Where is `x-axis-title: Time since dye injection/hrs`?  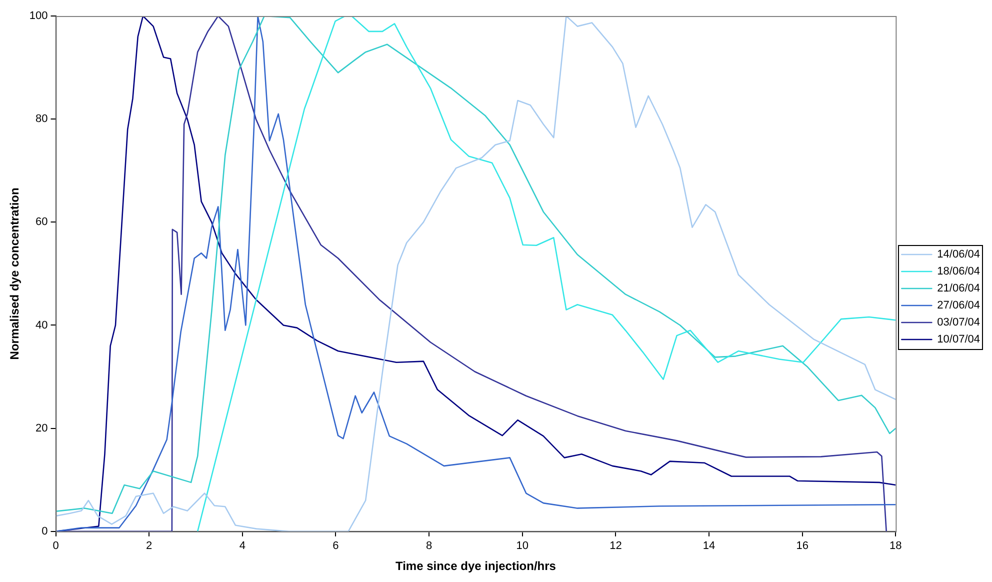 x-axis-title: Time since dye injection/hrs is located at coordinates (475, 566).